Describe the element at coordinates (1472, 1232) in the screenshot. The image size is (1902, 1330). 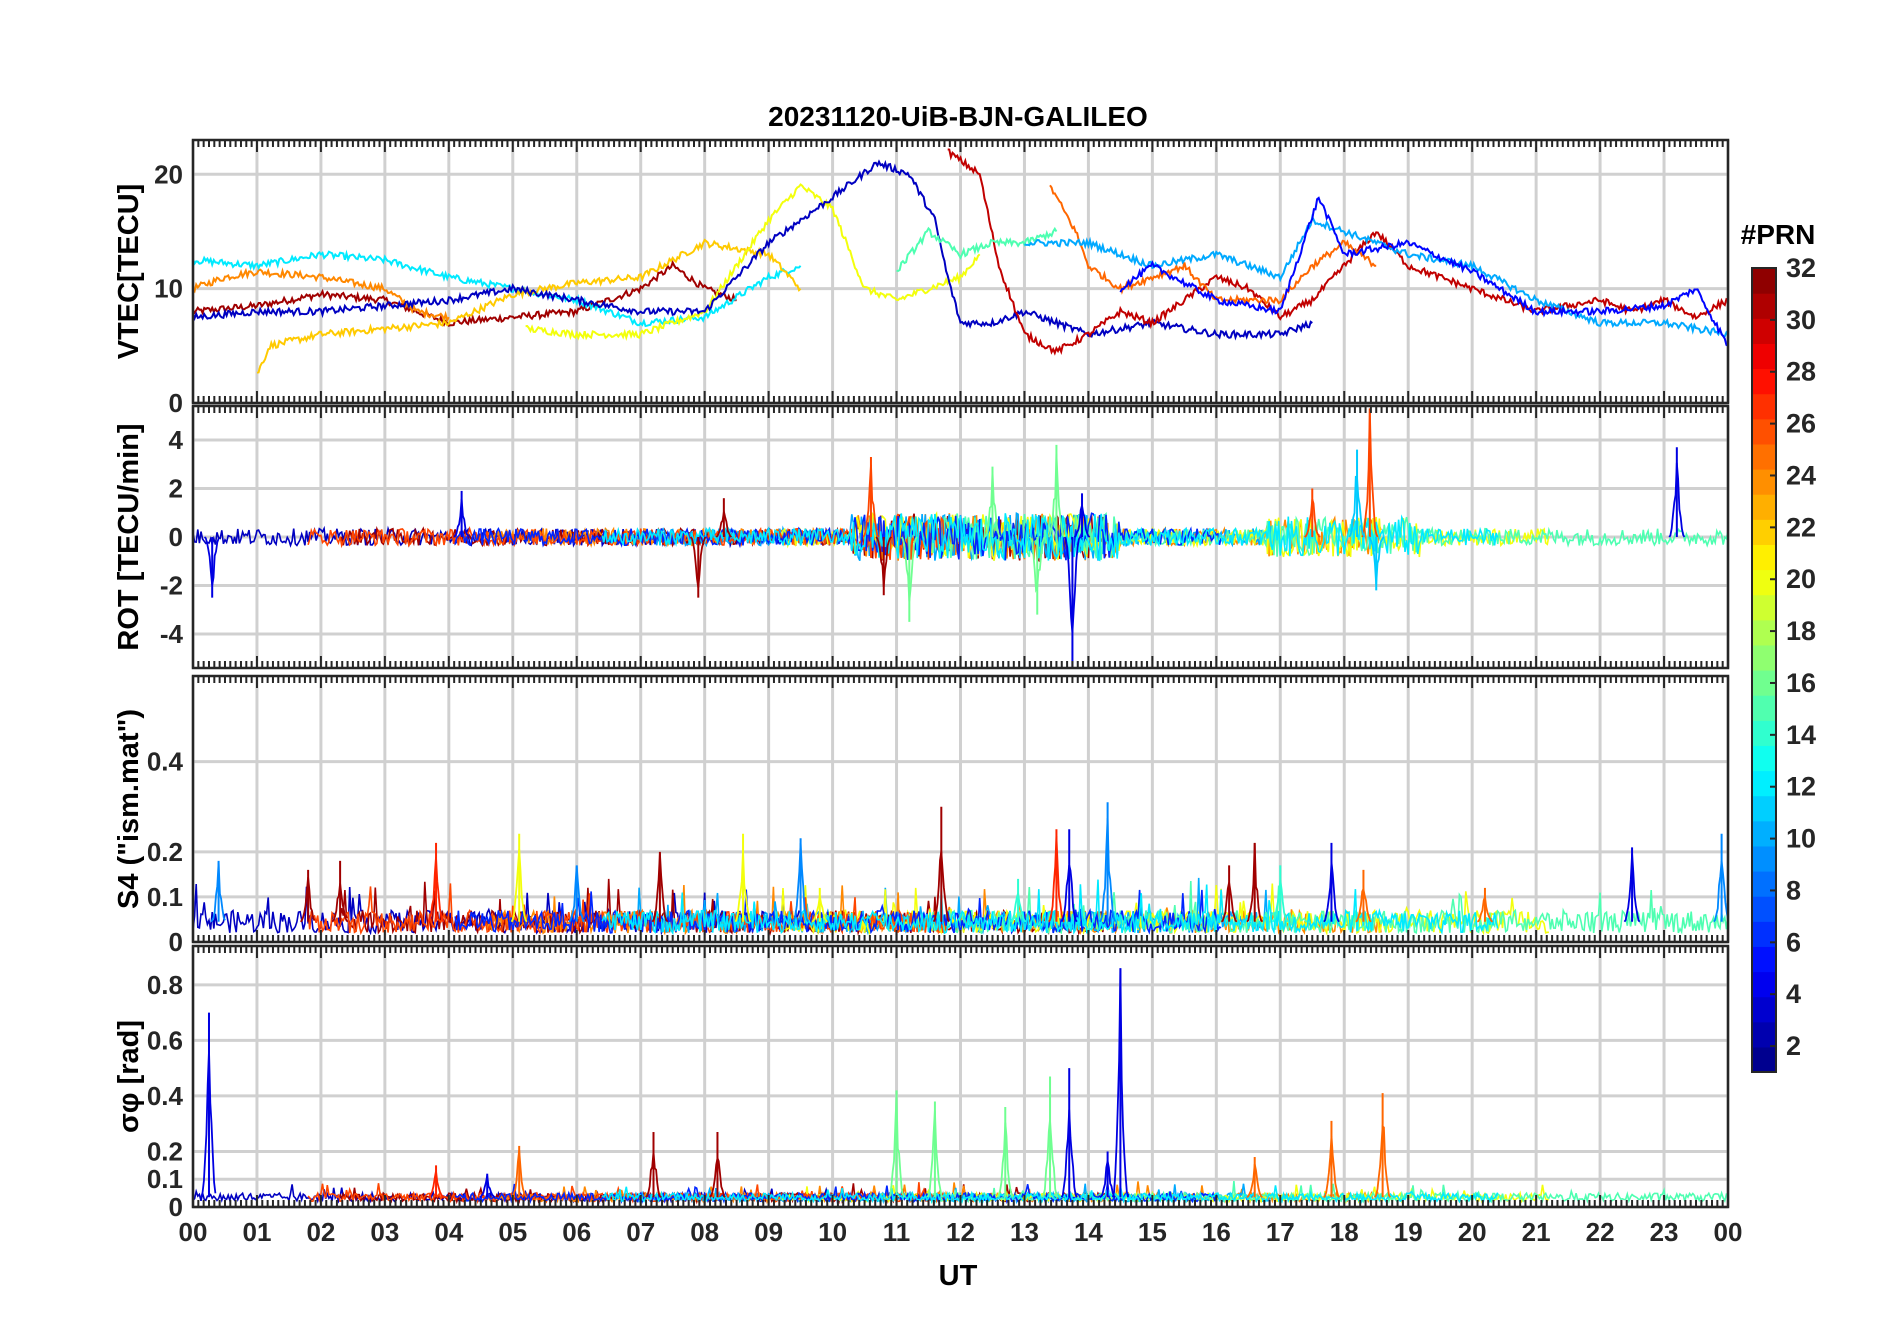
I see `x-tick-label: 20` at that location.